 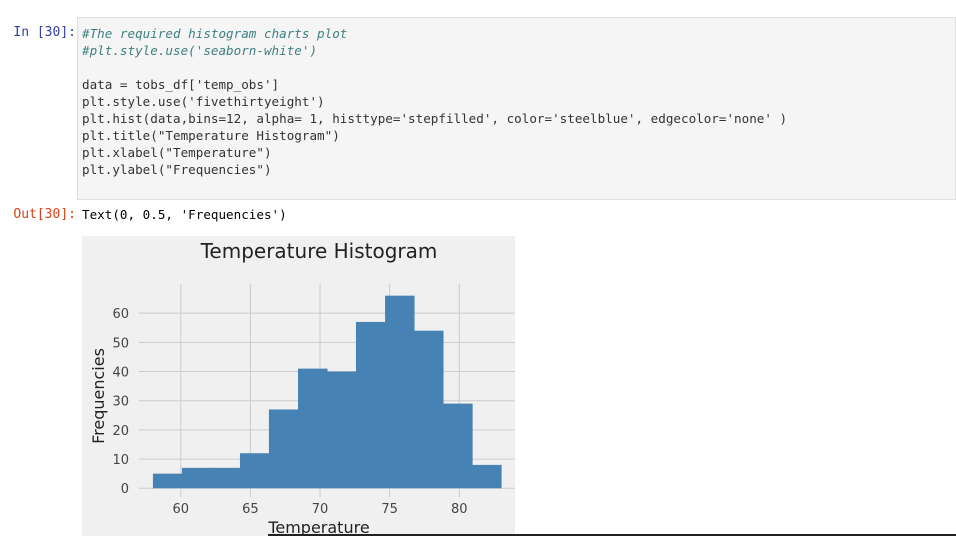 What do you see at coordinates (181, 509) in the screenshot?
I see `x-tick-label: 60` at bounding box center [181, 509].